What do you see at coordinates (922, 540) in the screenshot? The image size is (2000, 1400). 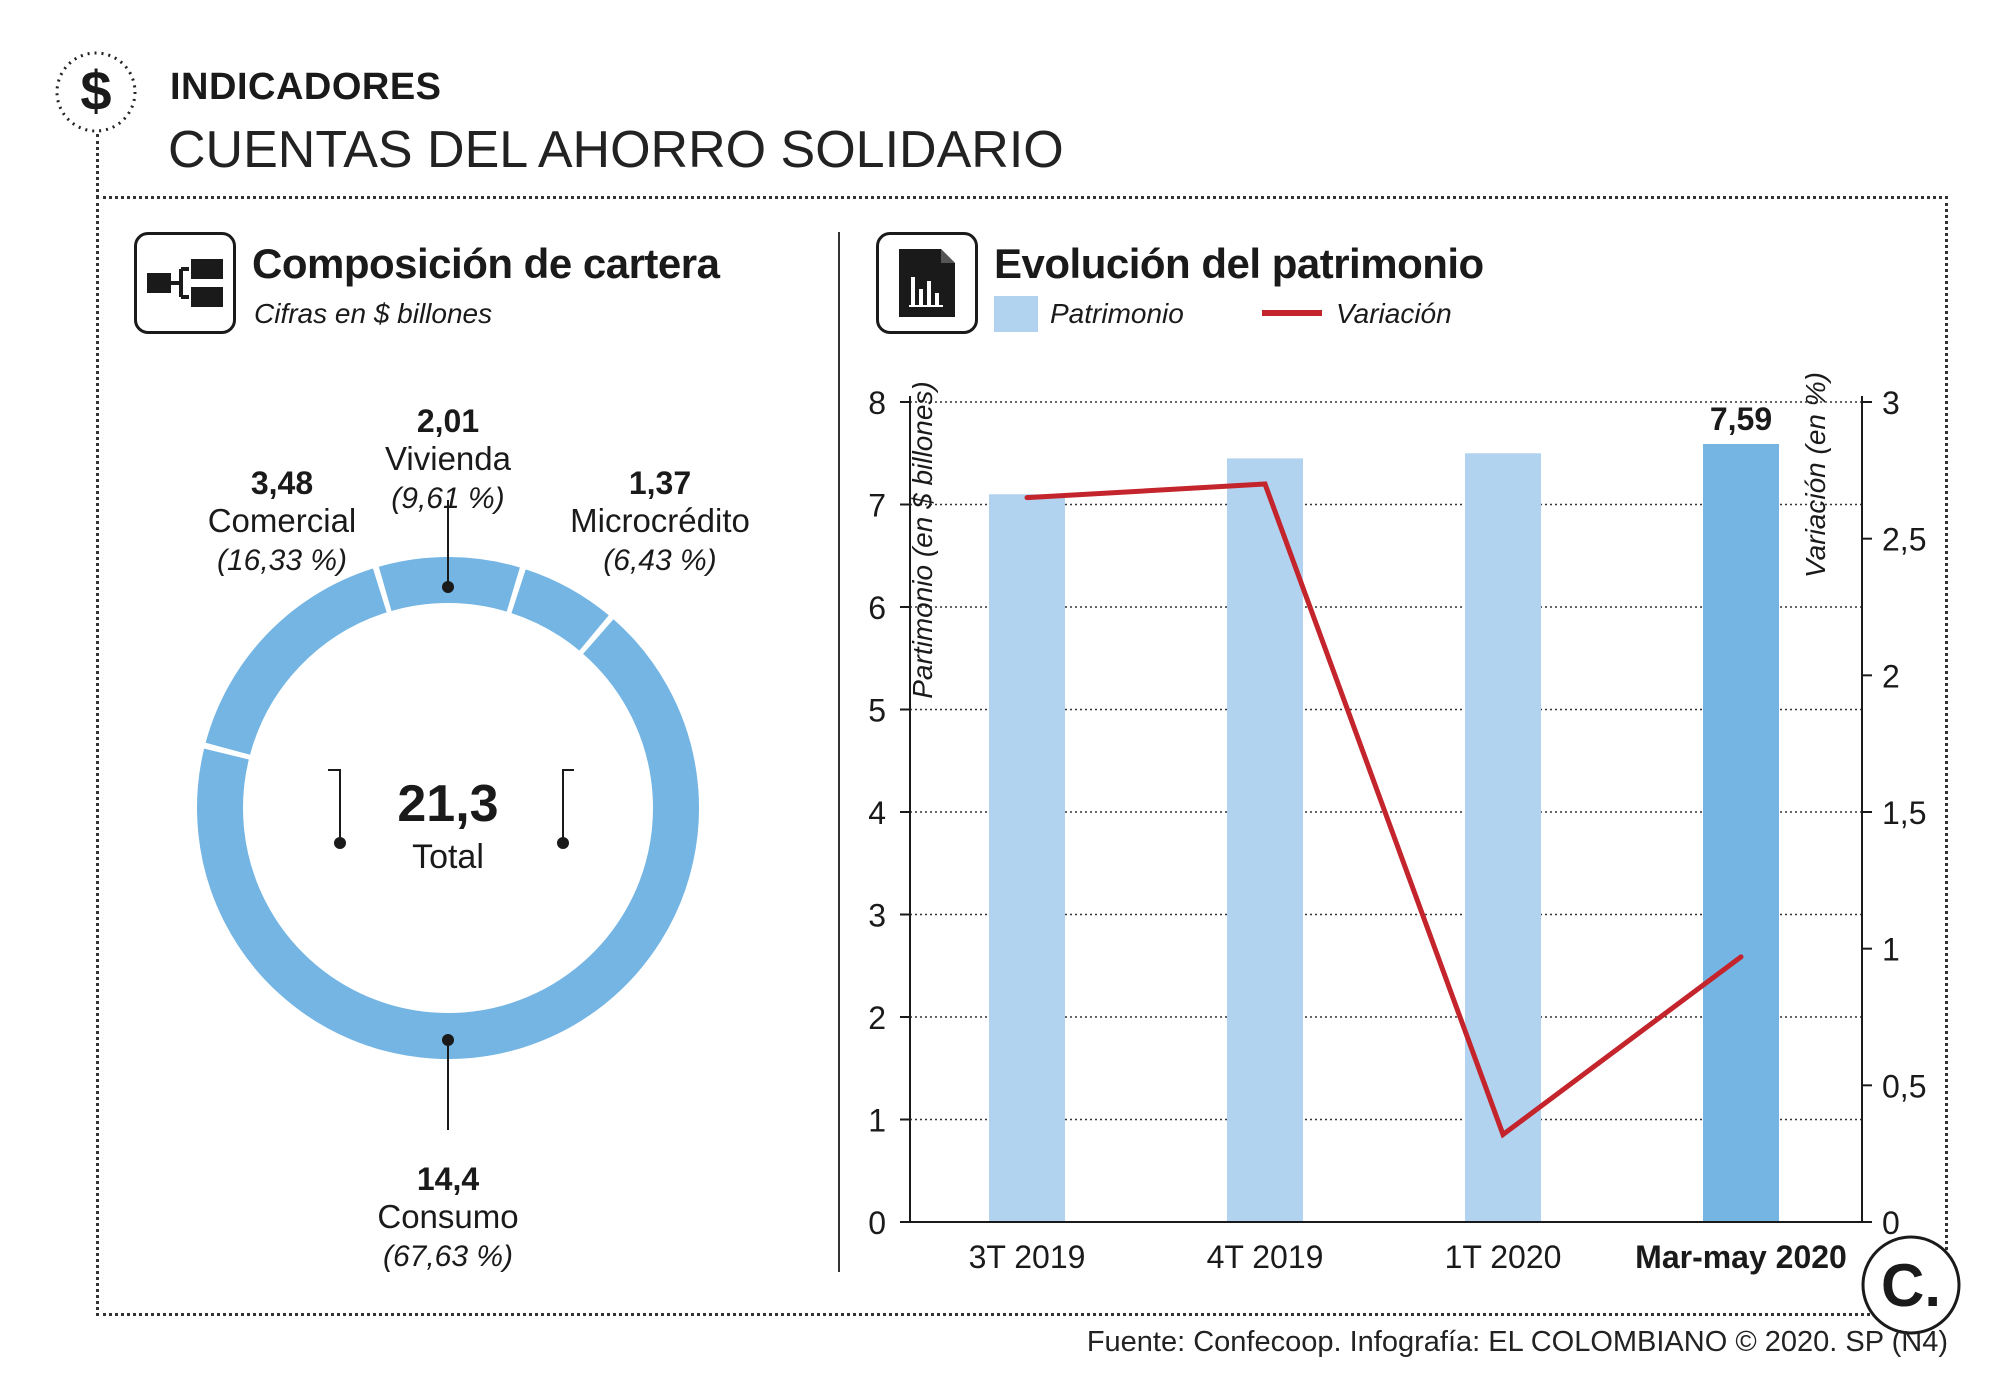 I see `left-axis-label: Partimonio (en $ billones)` at bounding box center [922, 540].